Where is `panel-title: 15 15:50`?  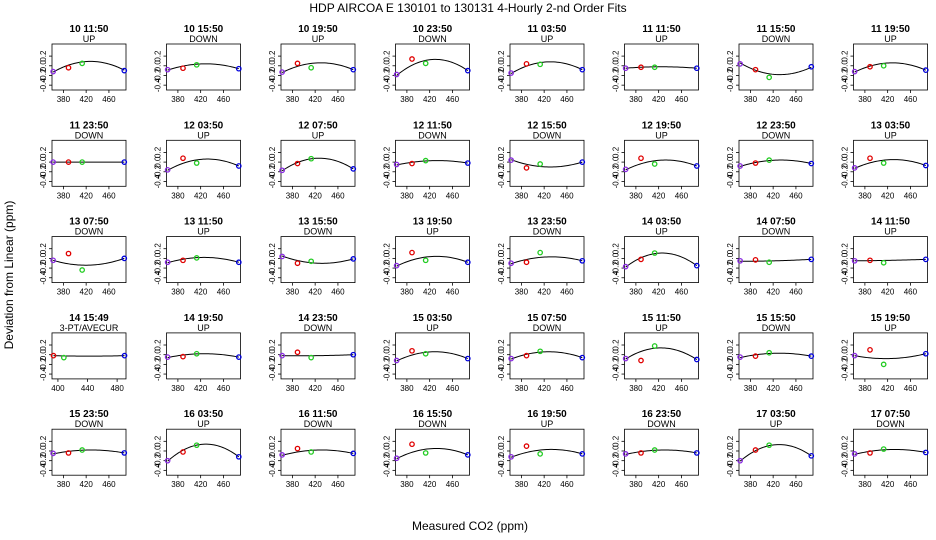 panel-title: 15 15:50 is located at coordinates (776, 318).